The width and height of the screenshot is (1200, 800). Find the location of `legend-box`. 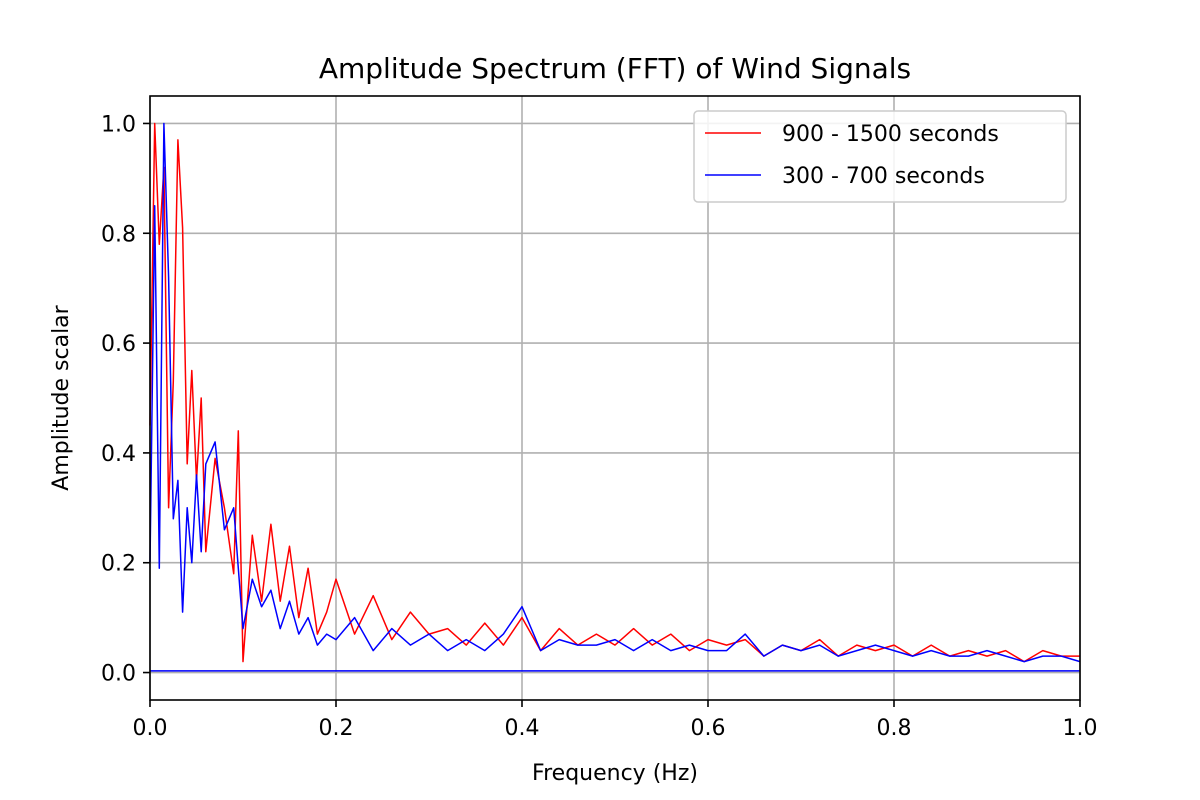

legend-box is located at coordinates (880, 156).